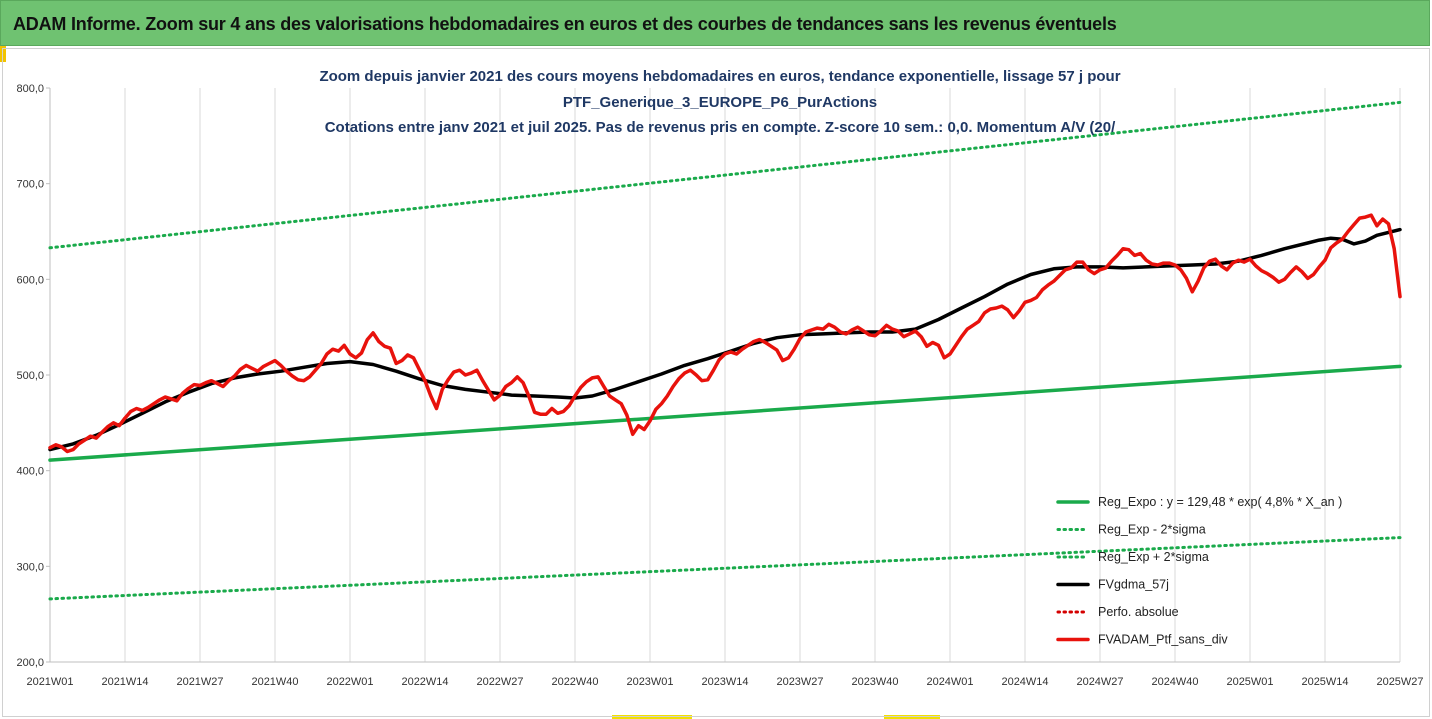 This screenshot has height=719, width=1432. Describe the element at coordinates (1249, 682) in the screenshot. I see `x-tick-label: 2025W01` at that location.